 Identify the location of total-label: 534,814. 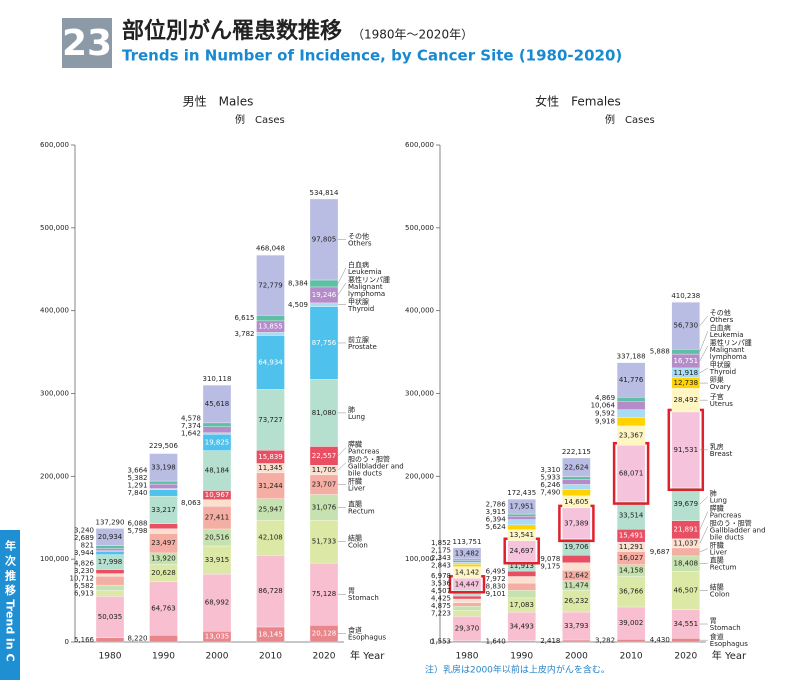
(324, 193).